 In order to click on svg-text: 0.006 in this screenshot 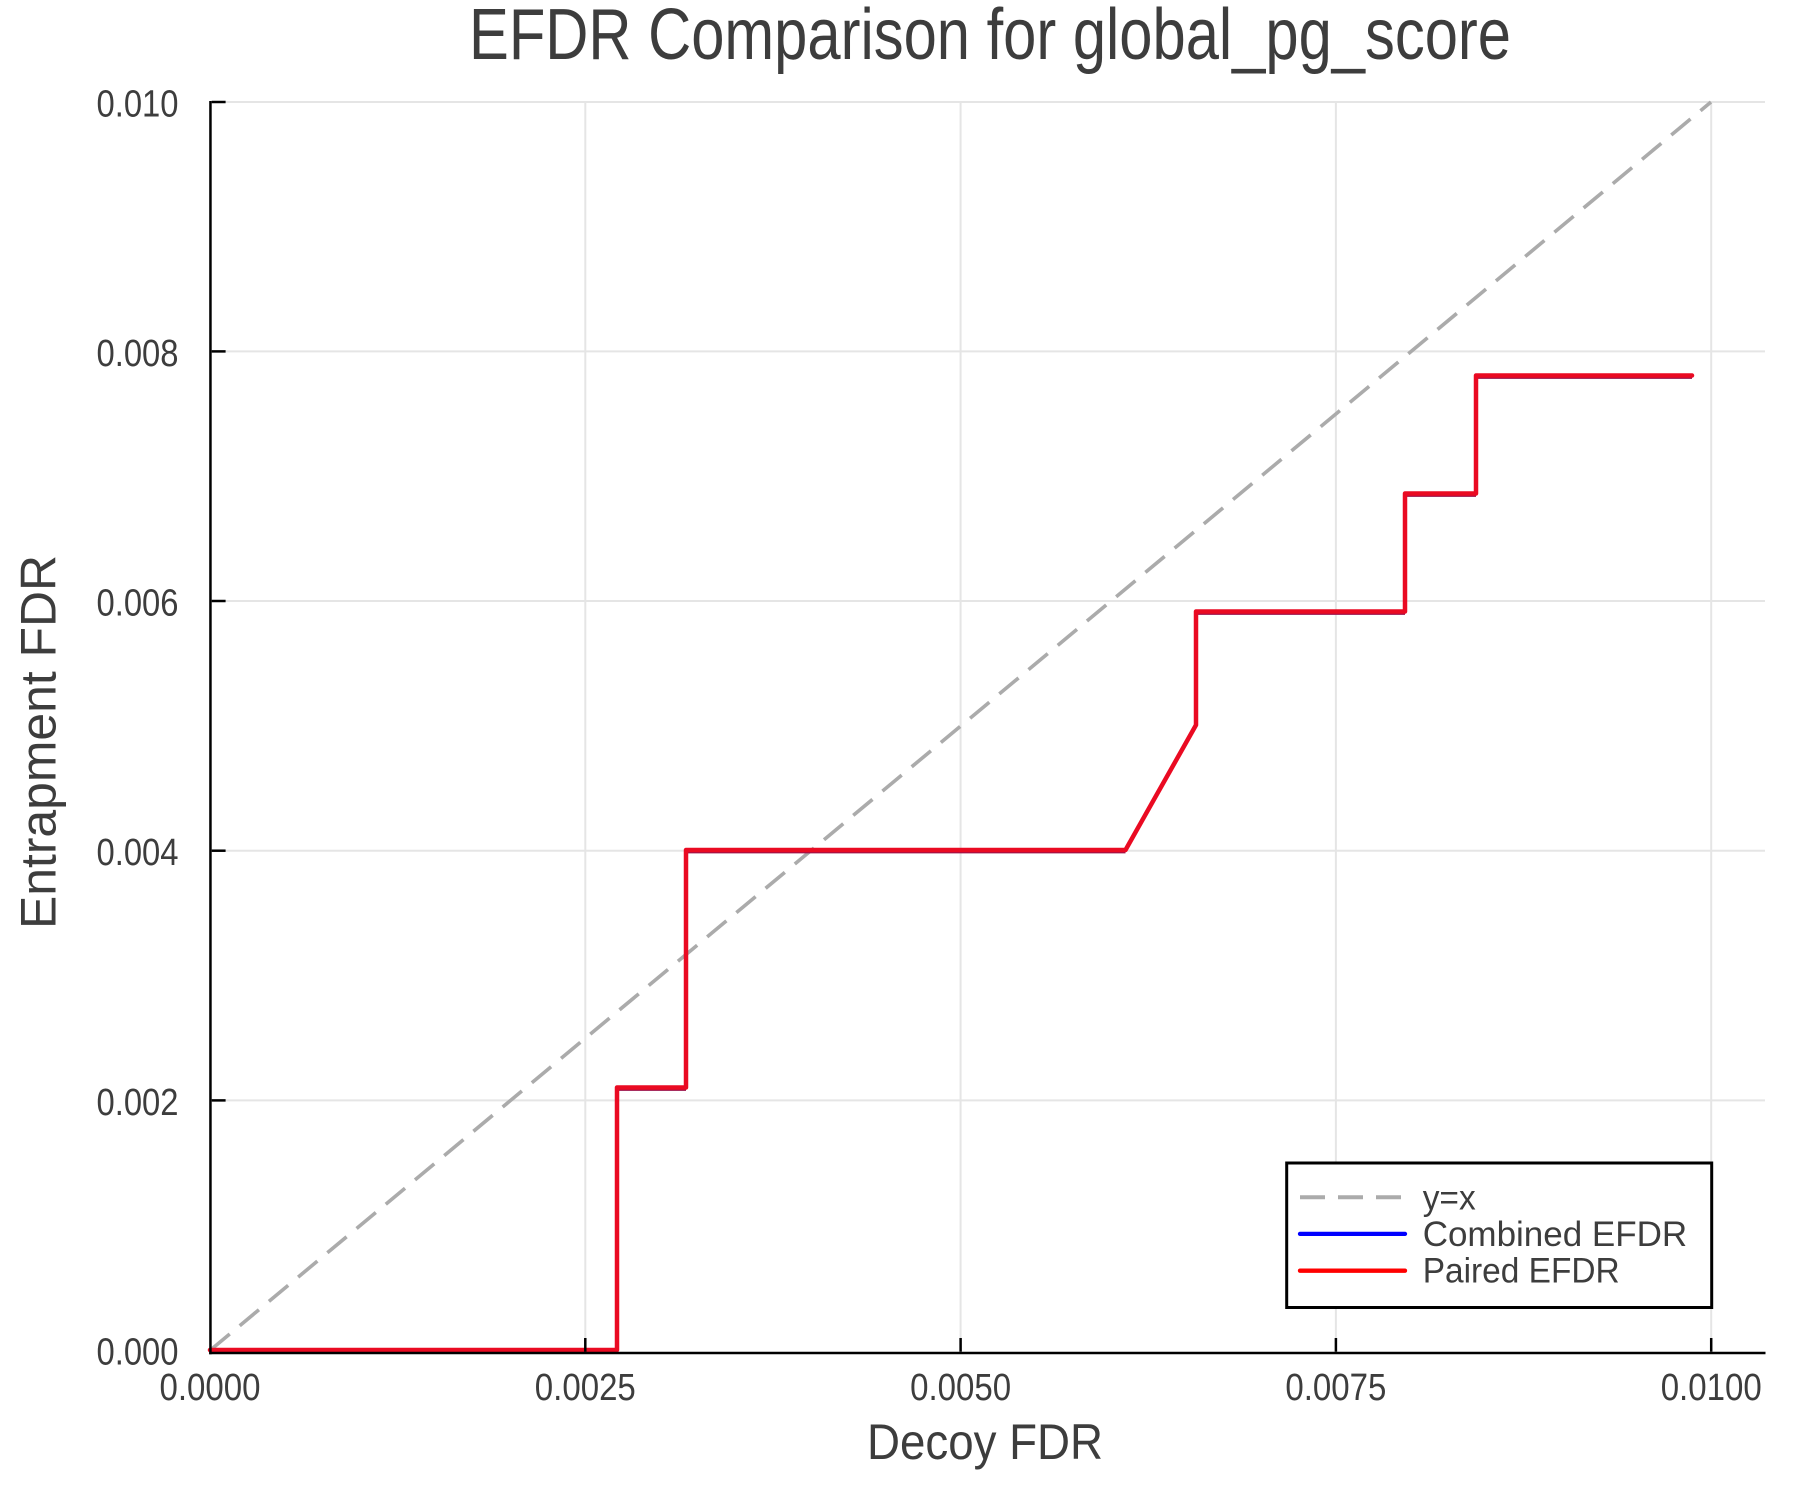, I will do `click(138, 604)`.